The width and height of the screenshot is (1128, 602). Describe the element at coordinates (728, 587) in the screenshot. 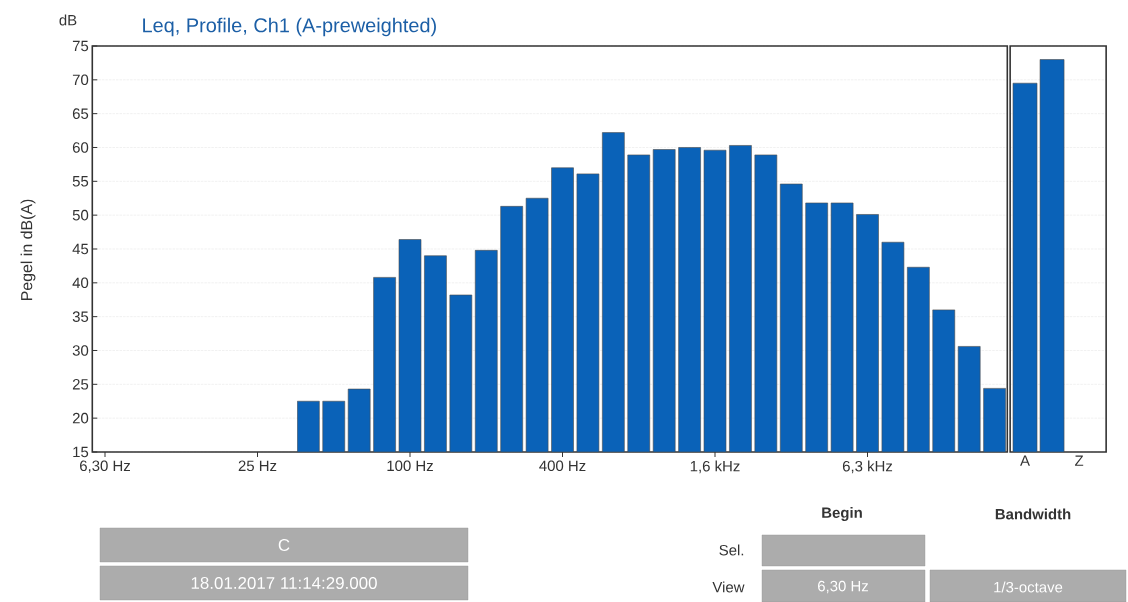

I see `text: View` at that location.